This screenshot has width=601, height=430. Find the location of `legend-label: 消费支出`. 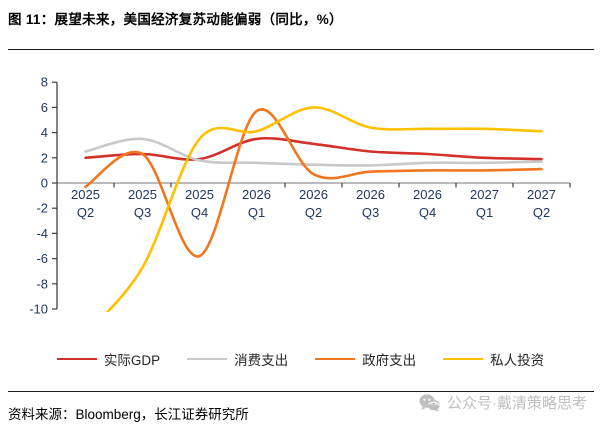

legend-label: 消费支出 is located at coordinates (261, 360).